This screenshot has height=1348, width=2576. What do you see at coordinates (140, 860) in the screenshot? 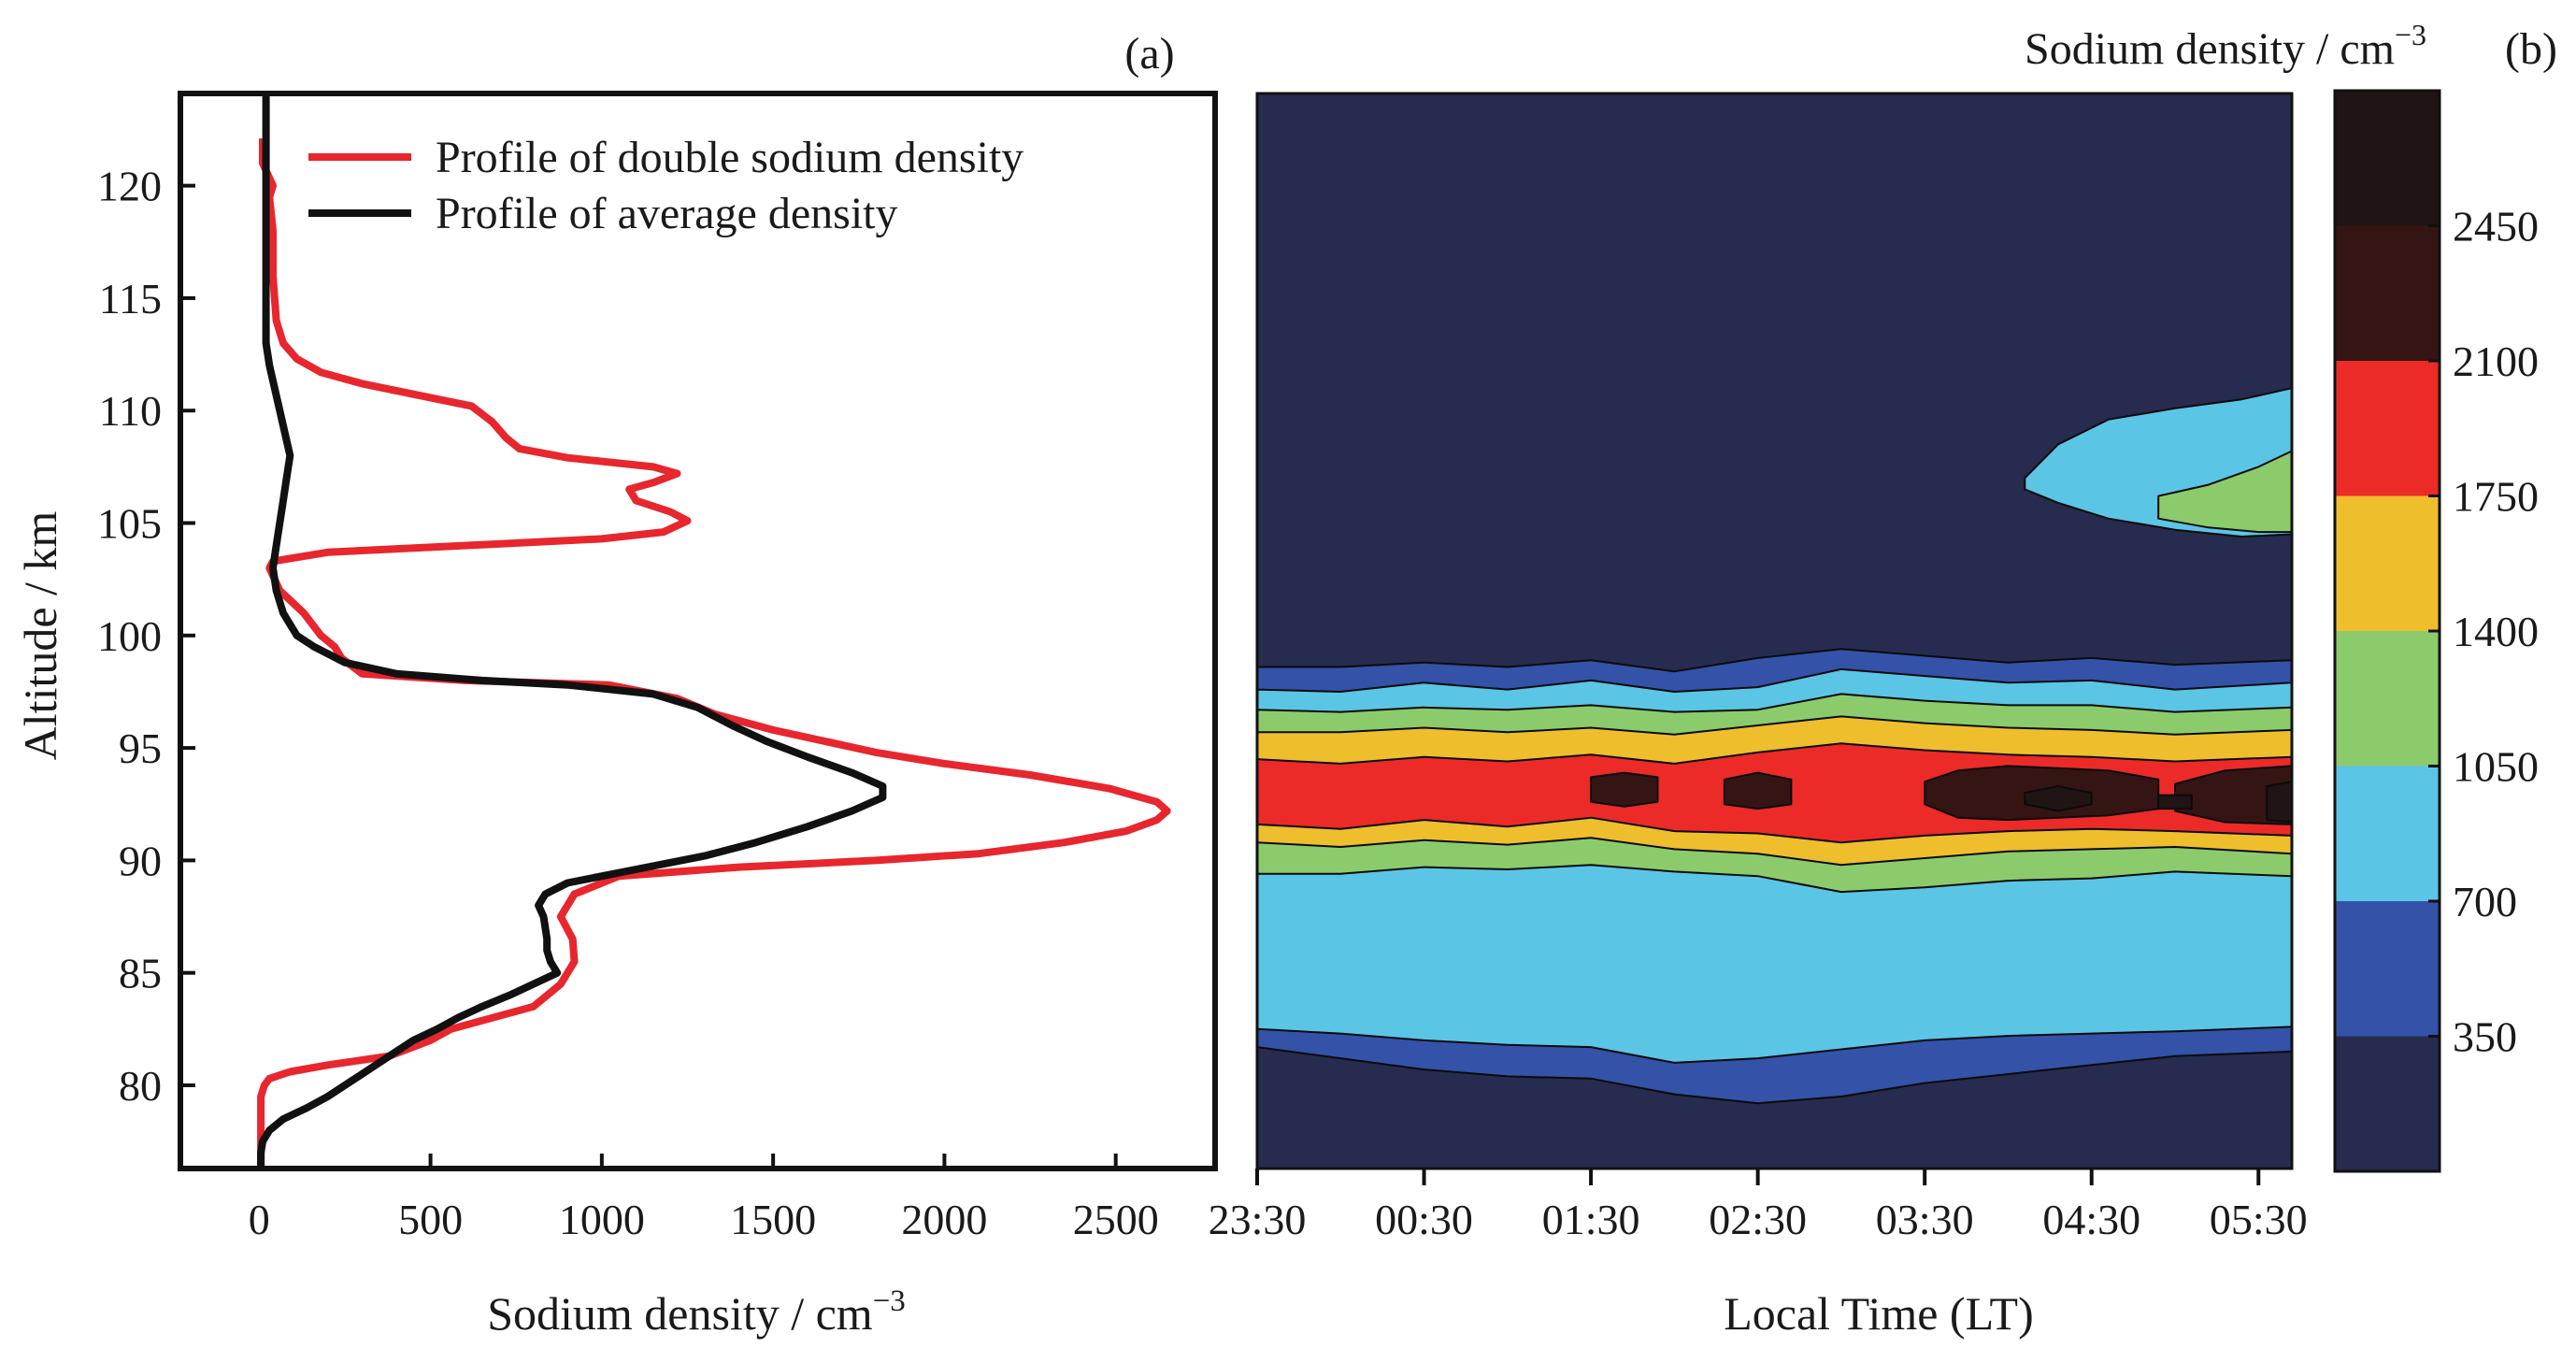
I see `y-tick-label: 90` at bounding box center [140, 860].